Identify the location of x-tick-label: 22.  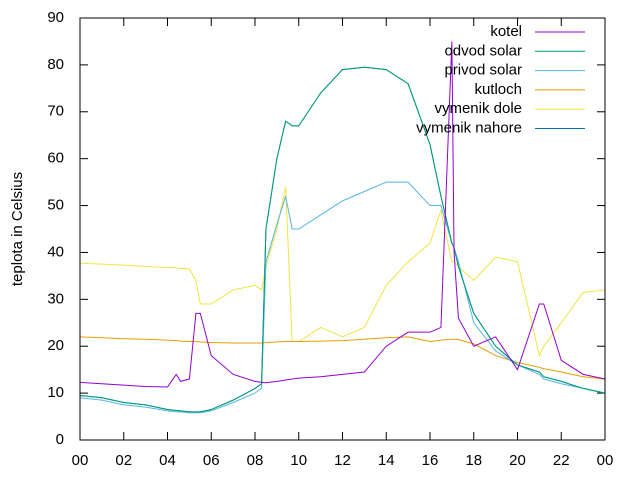
(561, 460).